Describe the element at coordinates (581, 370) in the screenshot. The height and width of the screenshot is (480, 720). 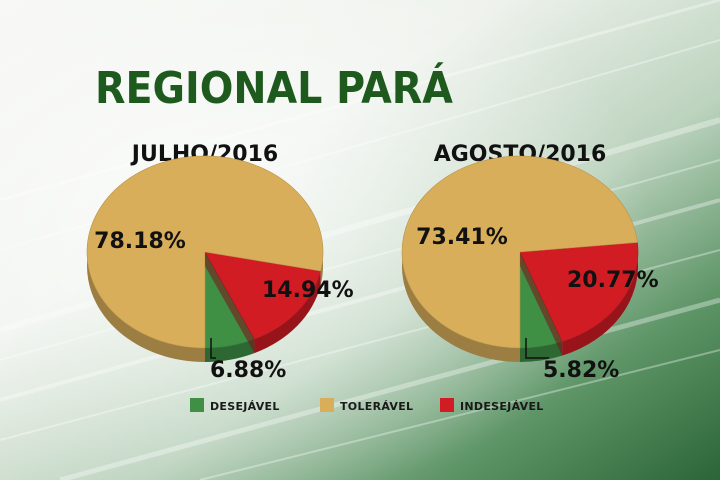
I see `data-label-desejavel-agosto: 5.82%` at that location.